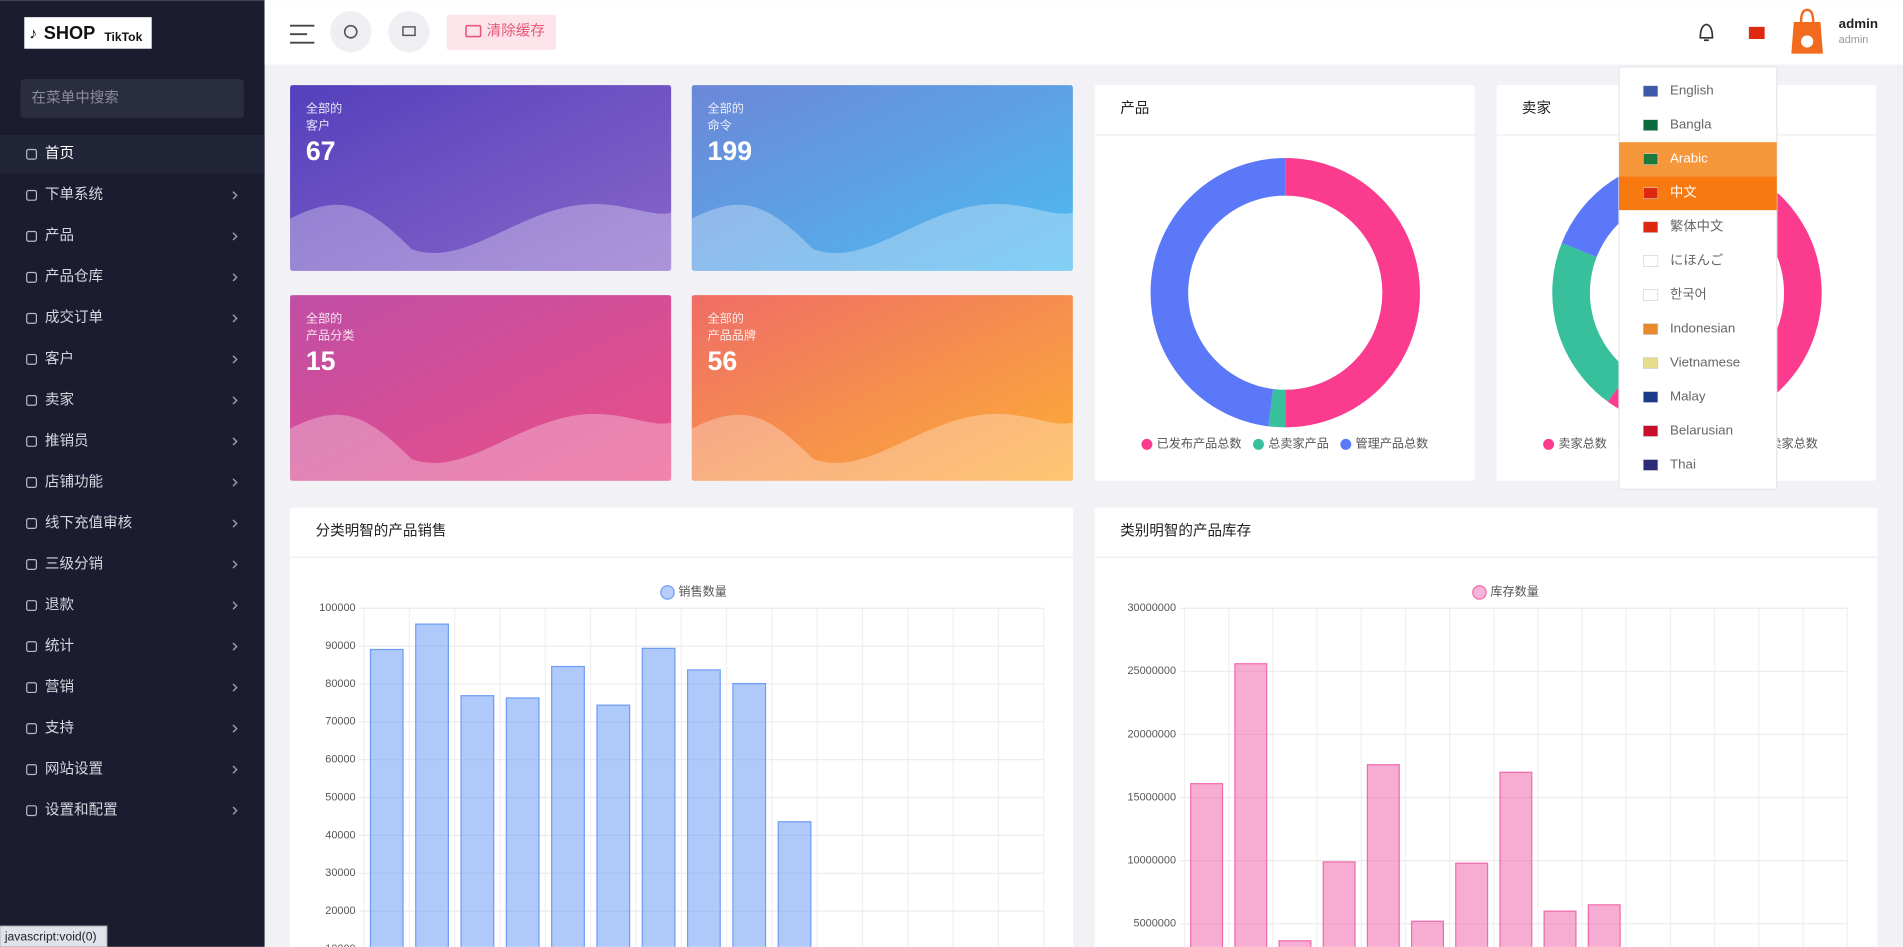 This screenshot has height=947, width=1903. Describe the element at coordinates (1692, 90) in the screenshot. I see `language-label: English` at that location.